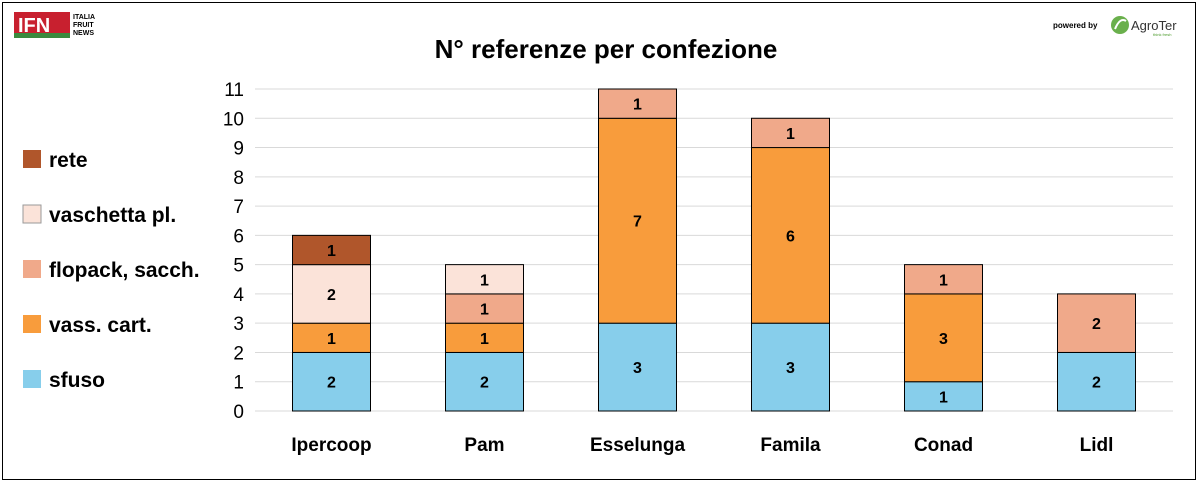  Describe the element at coordinates (790, 445) in the screenshot. I see `category-label: Famila` at that location.